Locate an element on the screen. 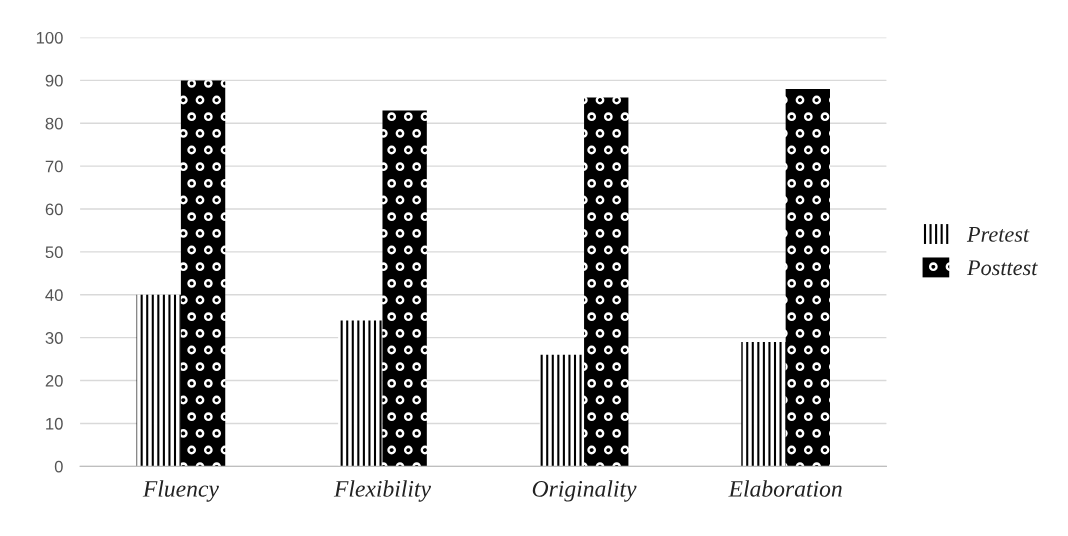 This screenshot has height=536, width=1068. y-tick-label: 20 is located at coordinates (54, 380).